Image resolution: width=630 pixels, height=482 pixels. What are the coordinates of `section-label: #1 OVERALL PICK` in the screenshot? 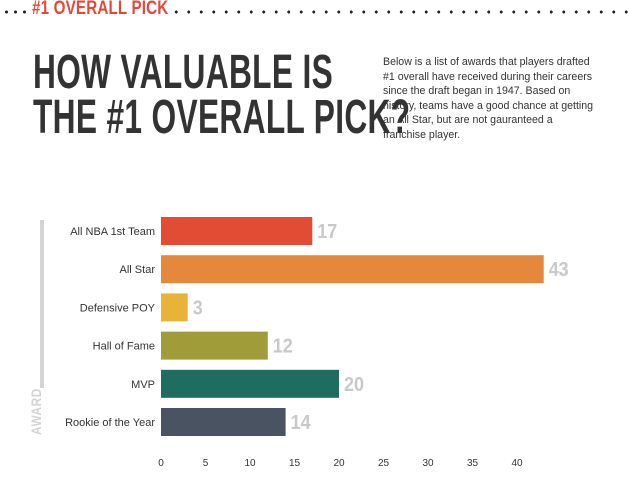 It's located at (100, 9).